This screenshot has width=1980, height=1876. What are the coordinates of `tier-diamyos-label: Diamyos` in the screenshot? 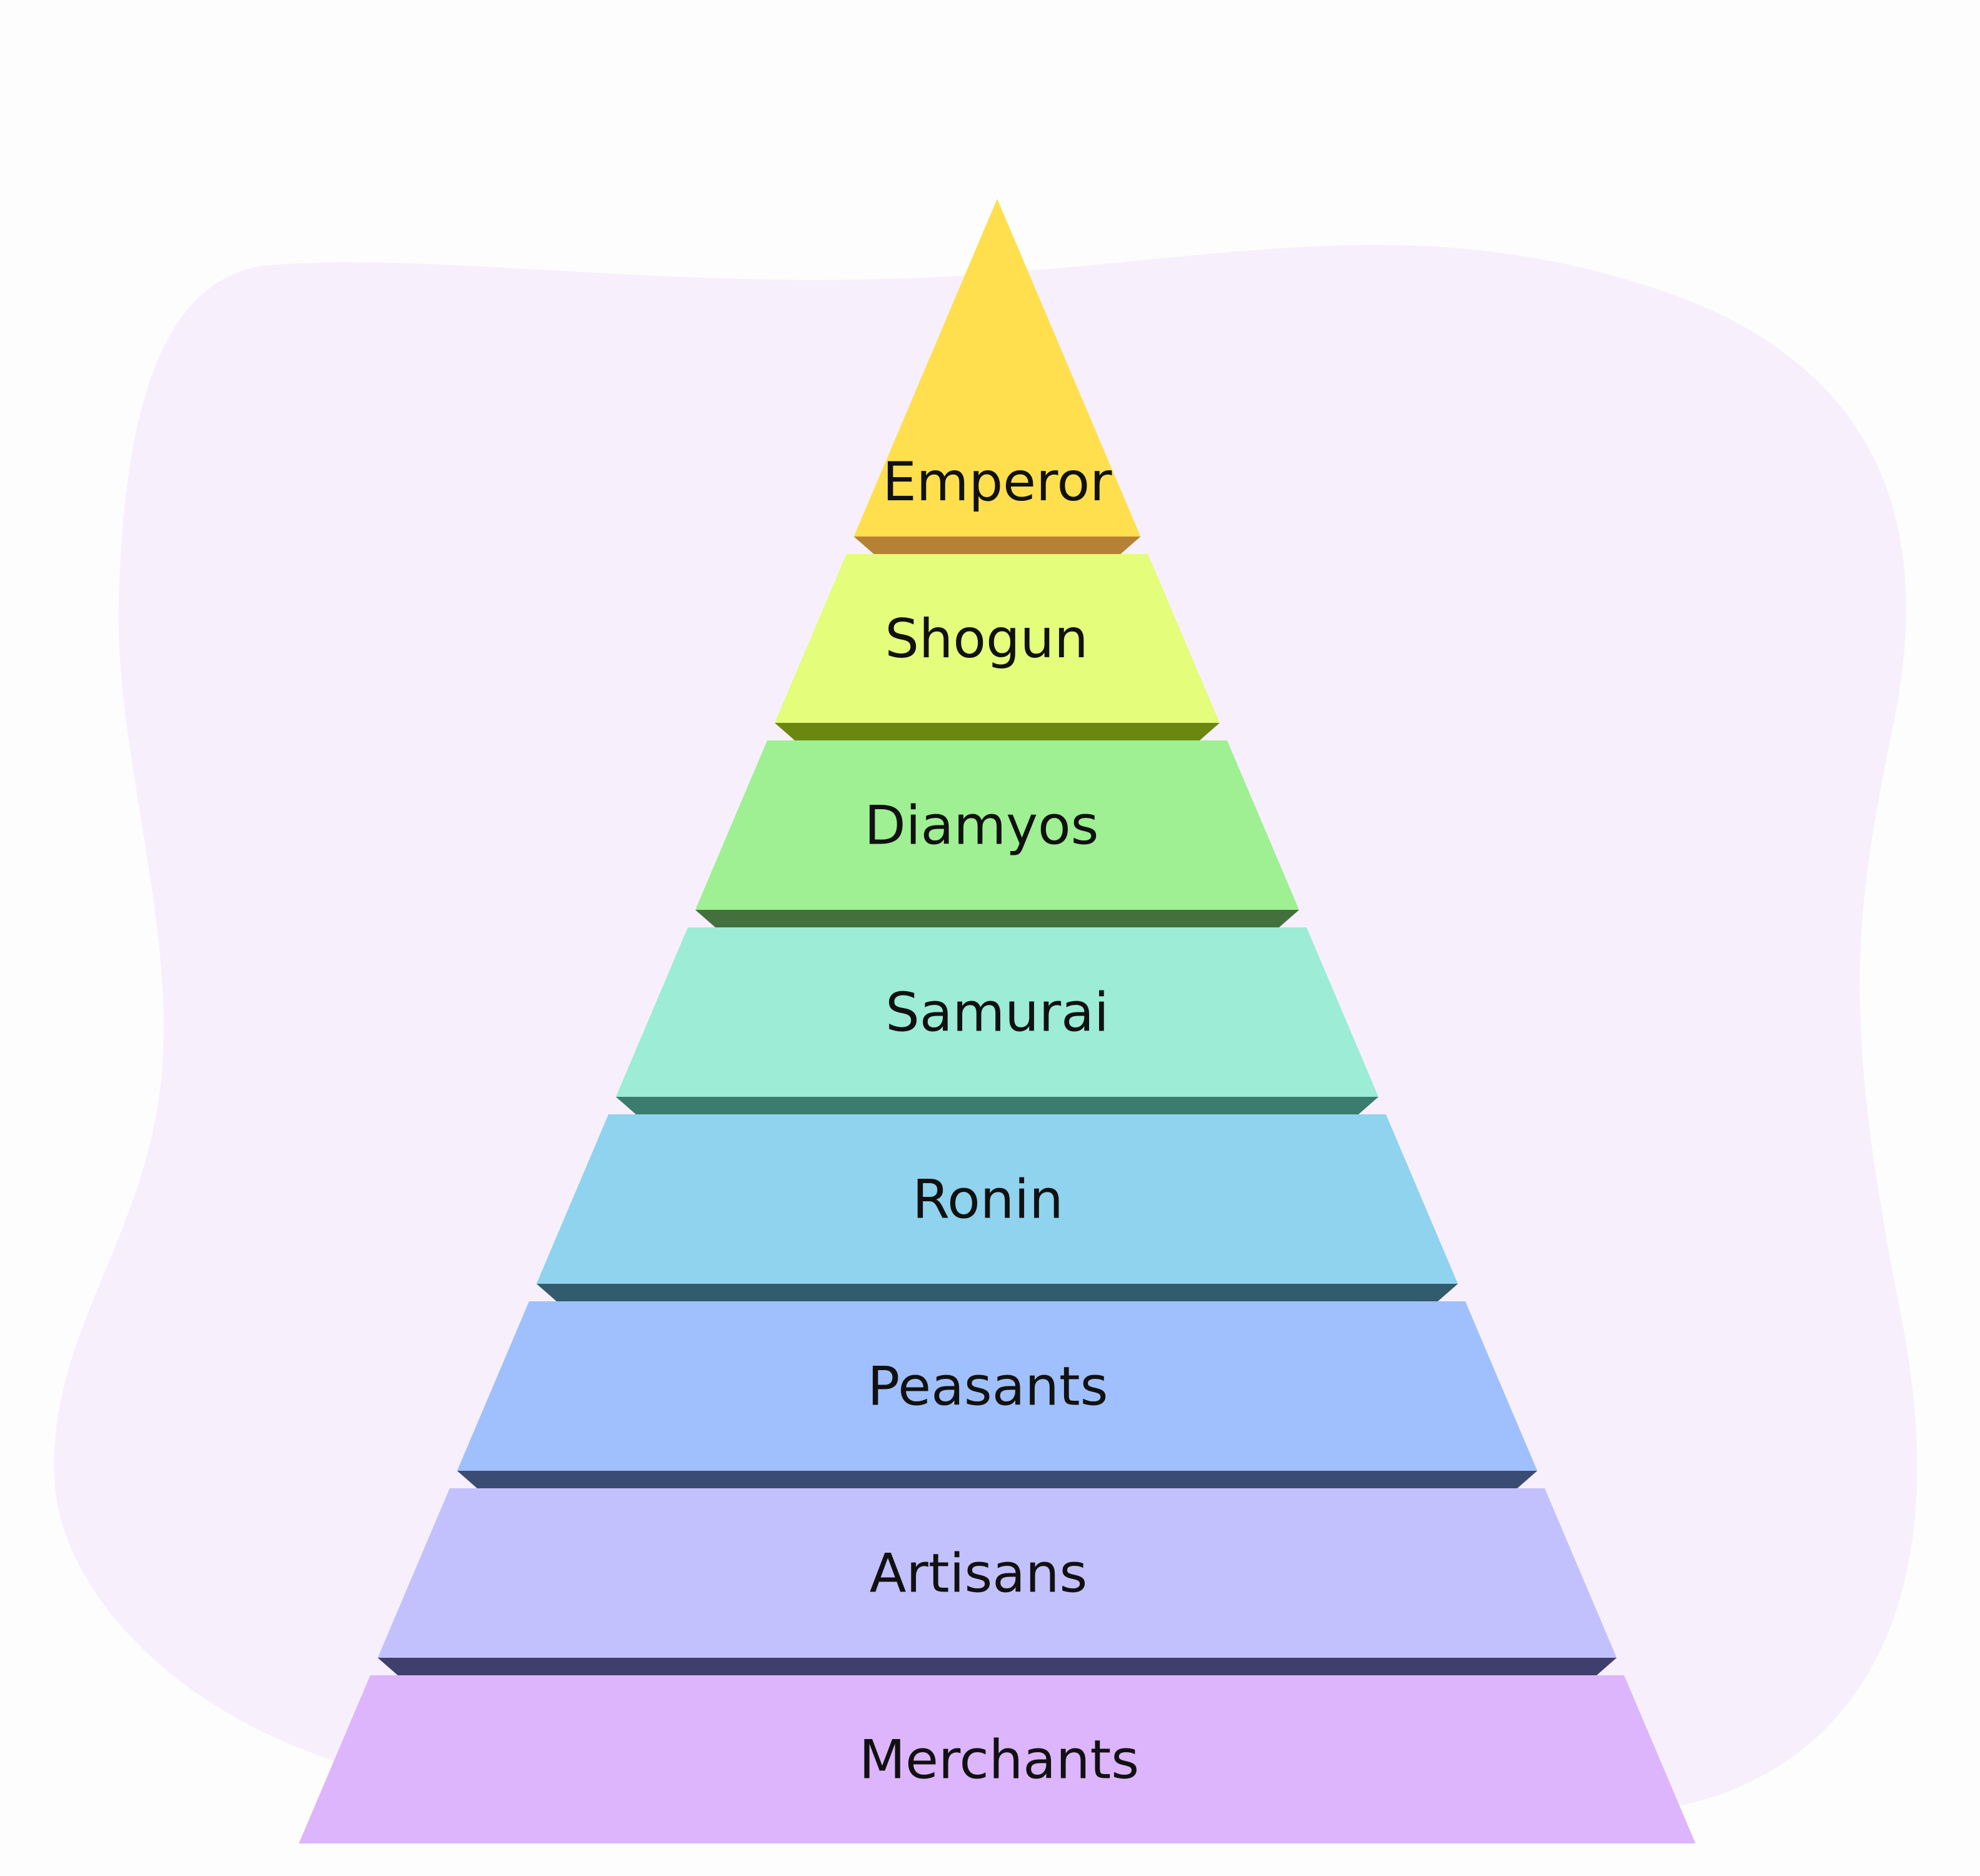 It's located at (982, 826).